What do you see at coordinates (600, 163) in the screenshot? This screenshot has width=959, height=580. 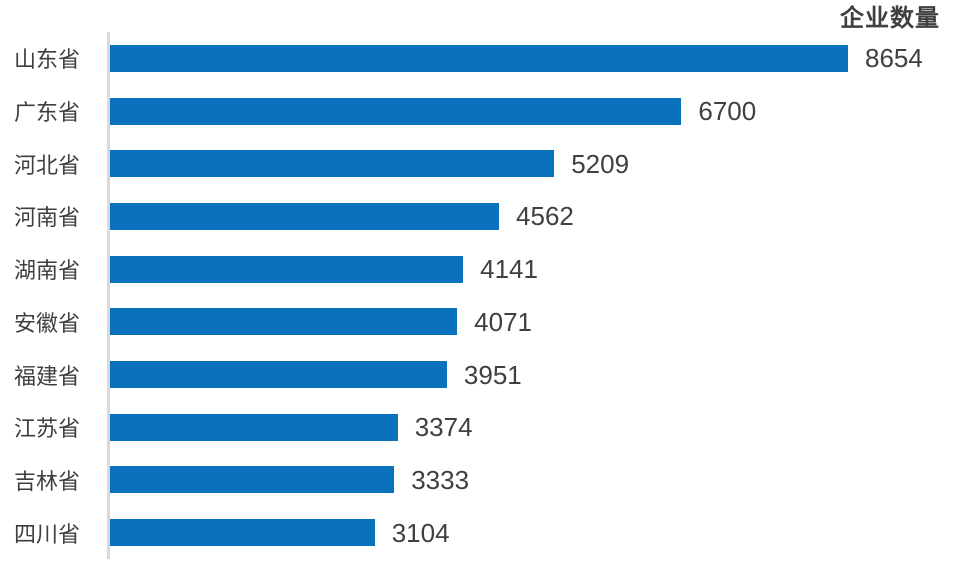 I see `value-label: 5209` at bounding box center [600, 163].